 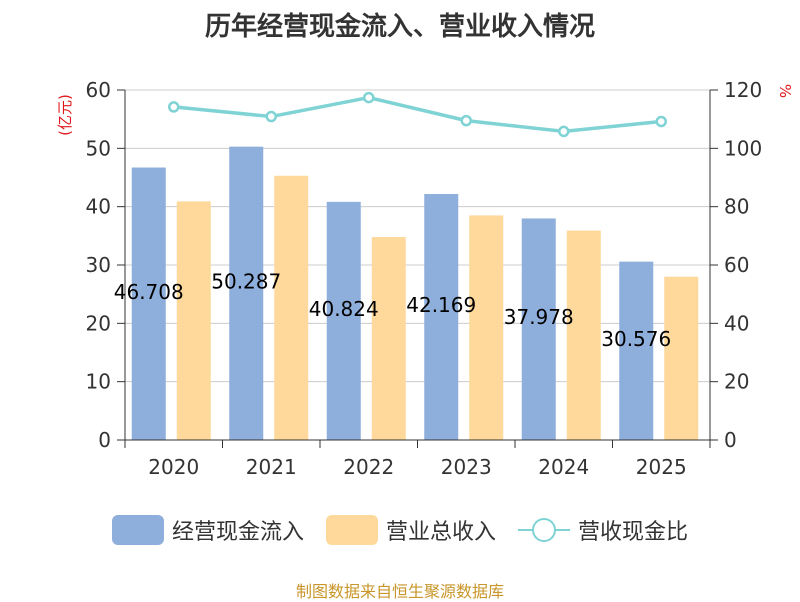 I want to click on left-tick-label: 30, so click(x=98, y=265).